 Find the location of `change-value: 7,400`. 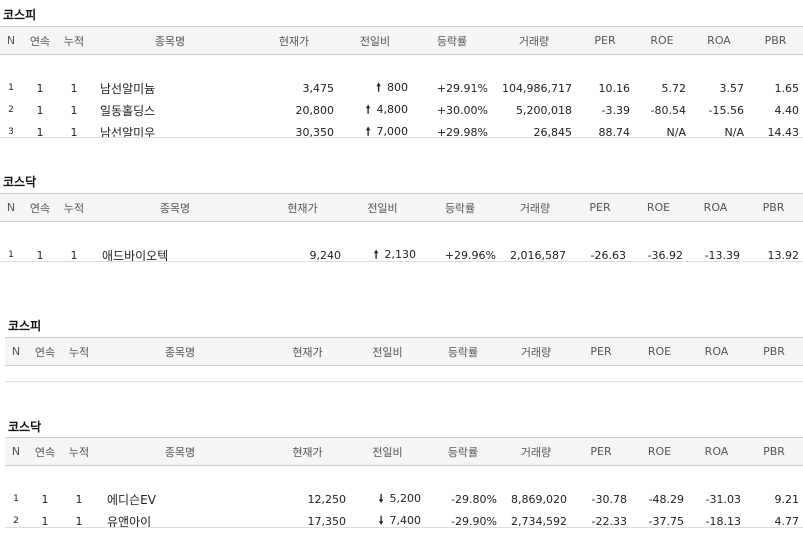

change-value: 7,400 is located at coordinates (405, 520).